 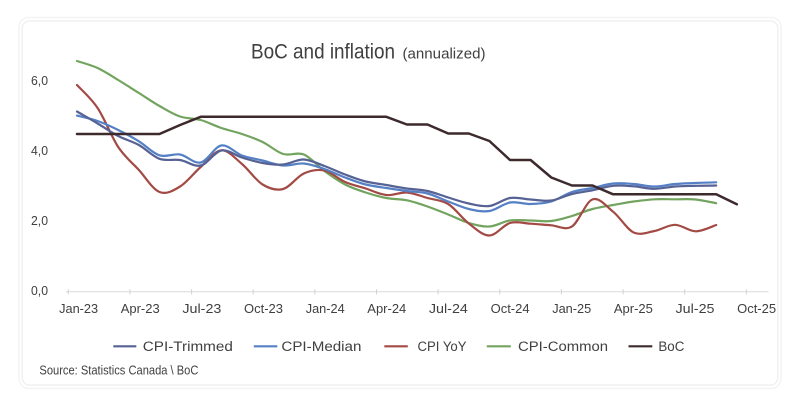 I want to click on svg-text: 4,0, so click(x=39, y=150).